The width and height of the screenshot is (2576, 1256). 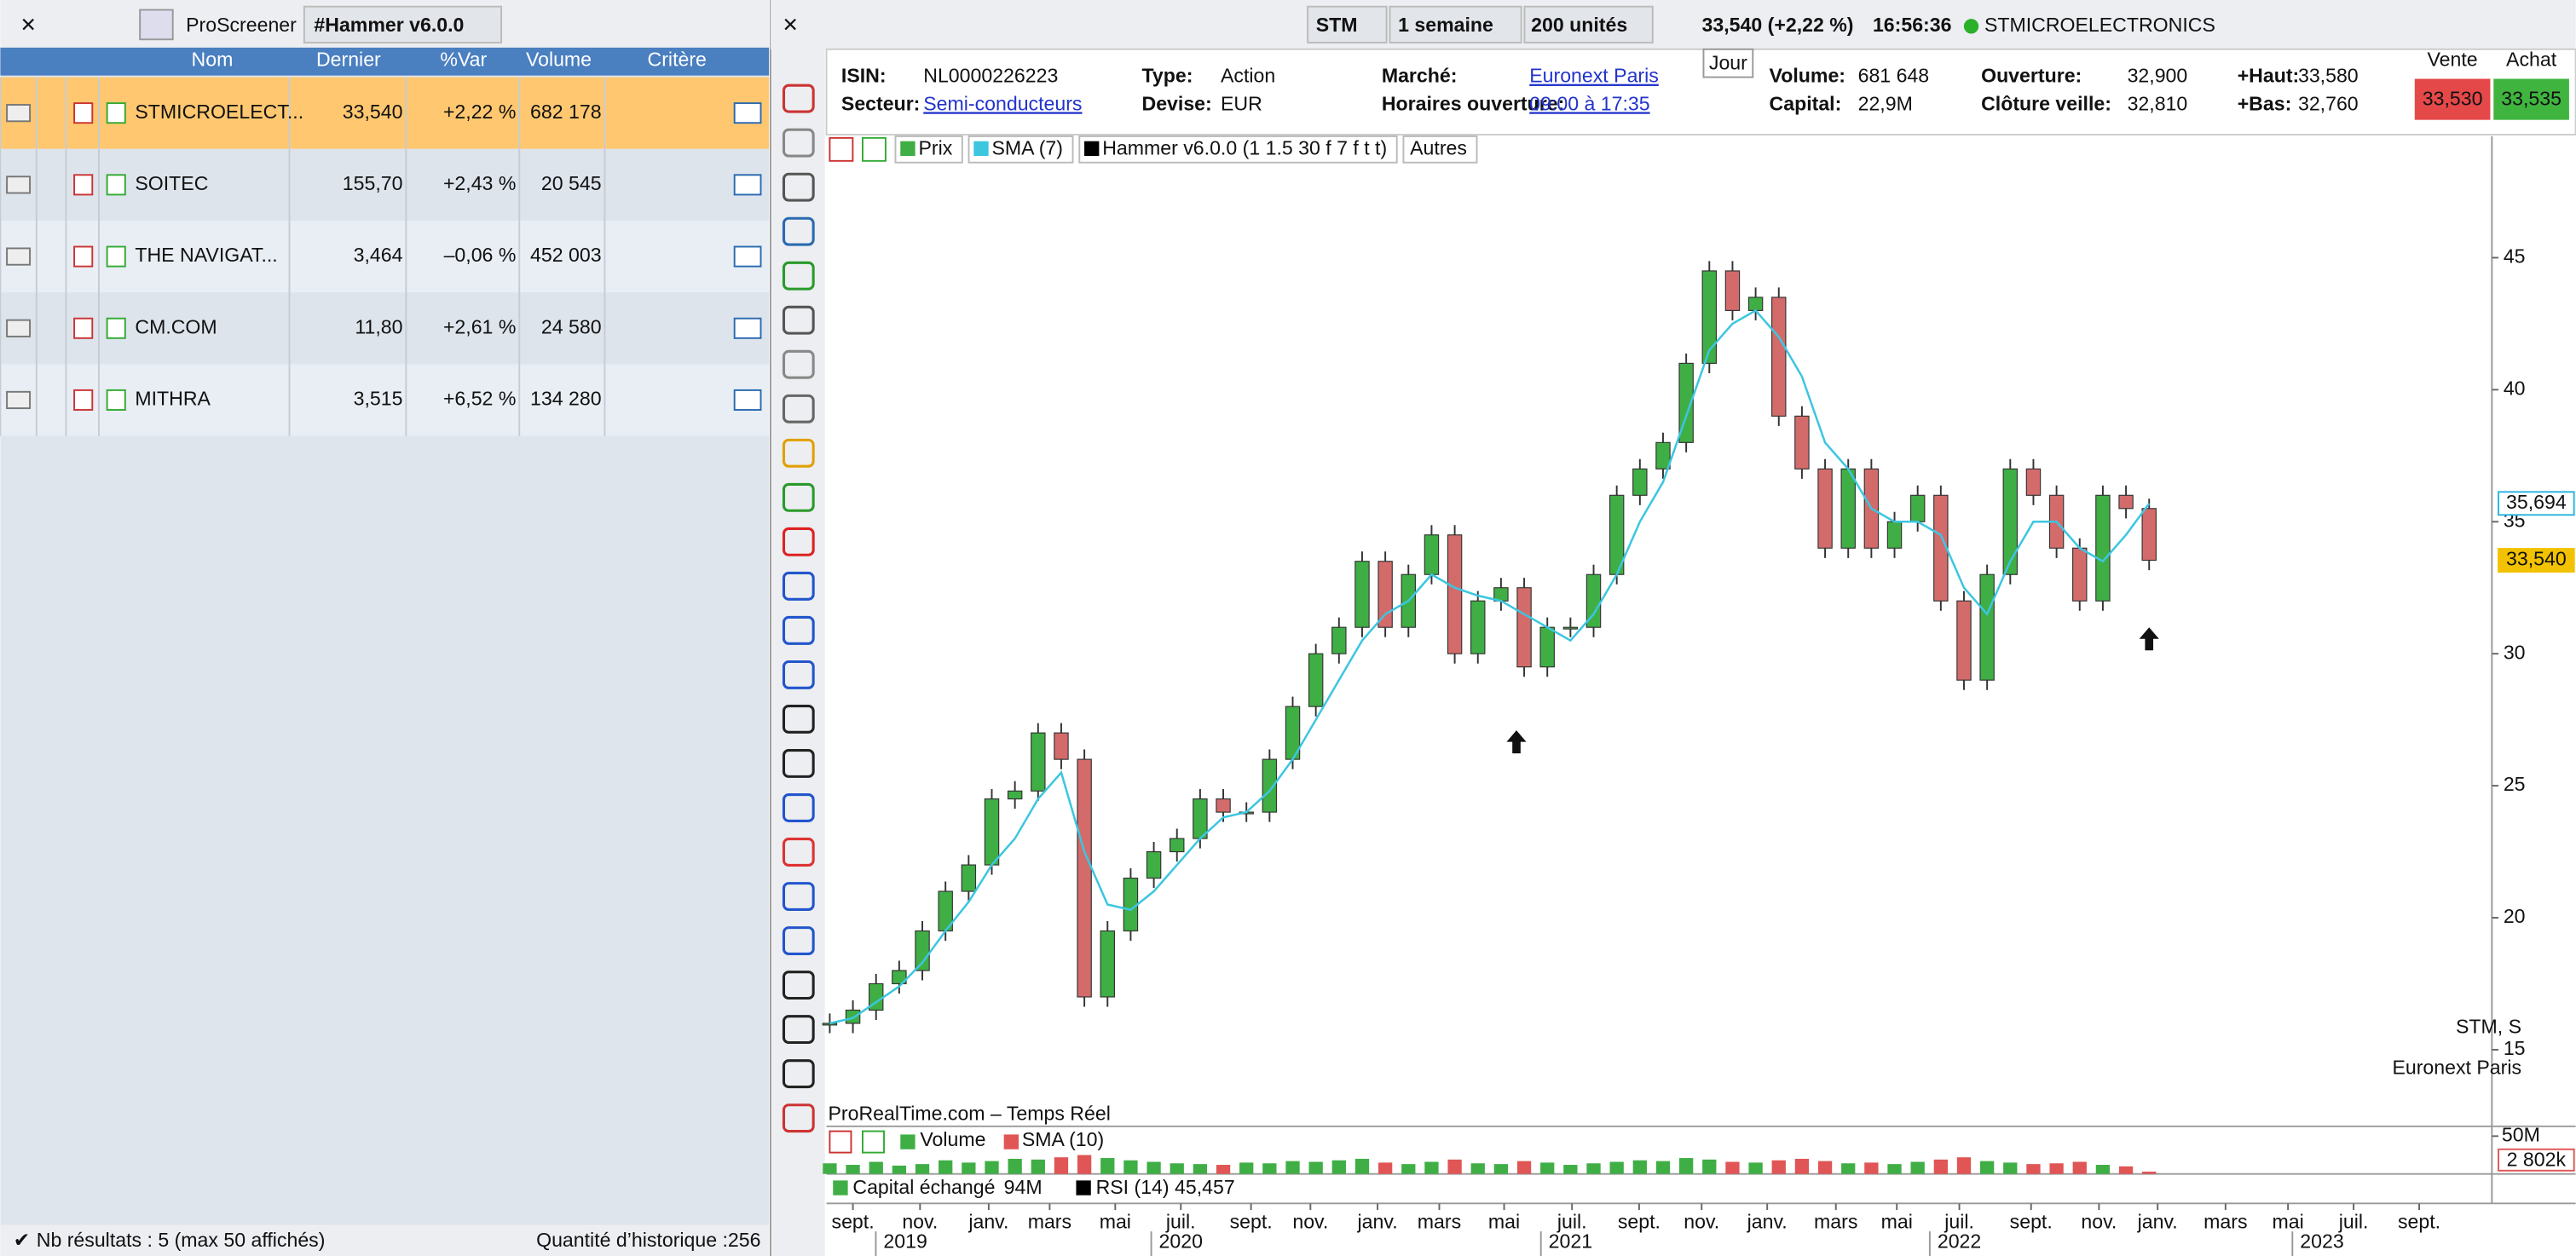 I want to click on buy-price: 33,535, so click(x=2531, y=99).